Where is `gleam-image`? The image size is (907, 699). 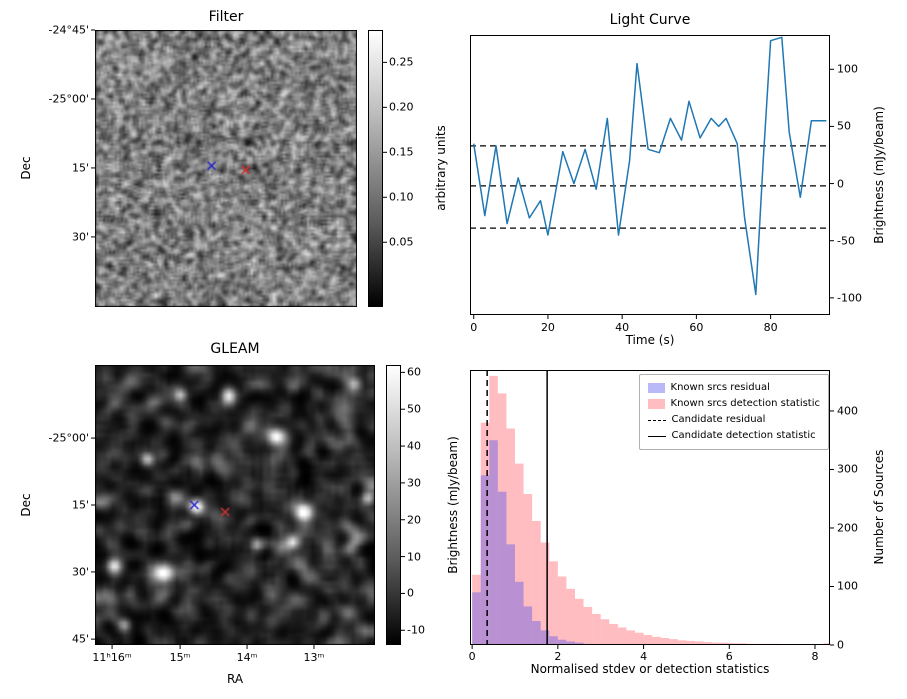 gleam-image is located at coordinates (235, 505).